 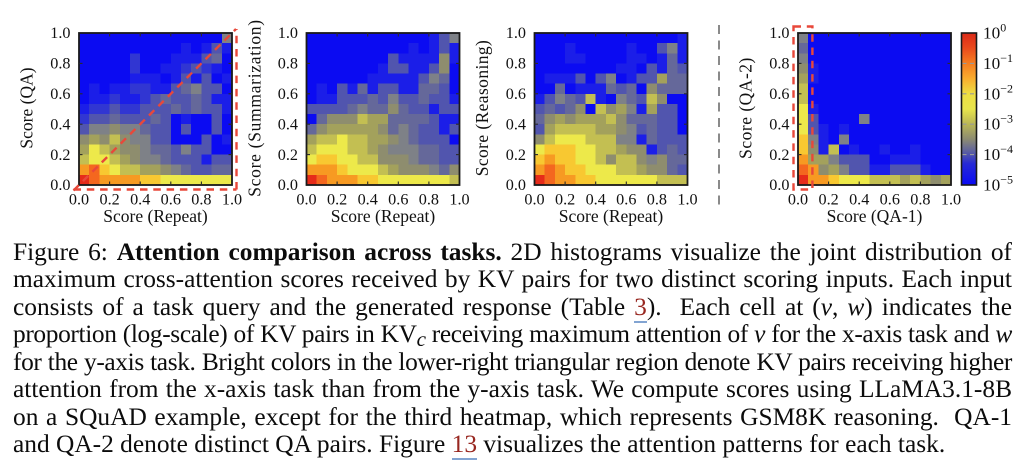 What do you see at coordinates (998, 92) in the screenshot?
I see `svg-text: 10⁻²` at bounding box center [998, 92].